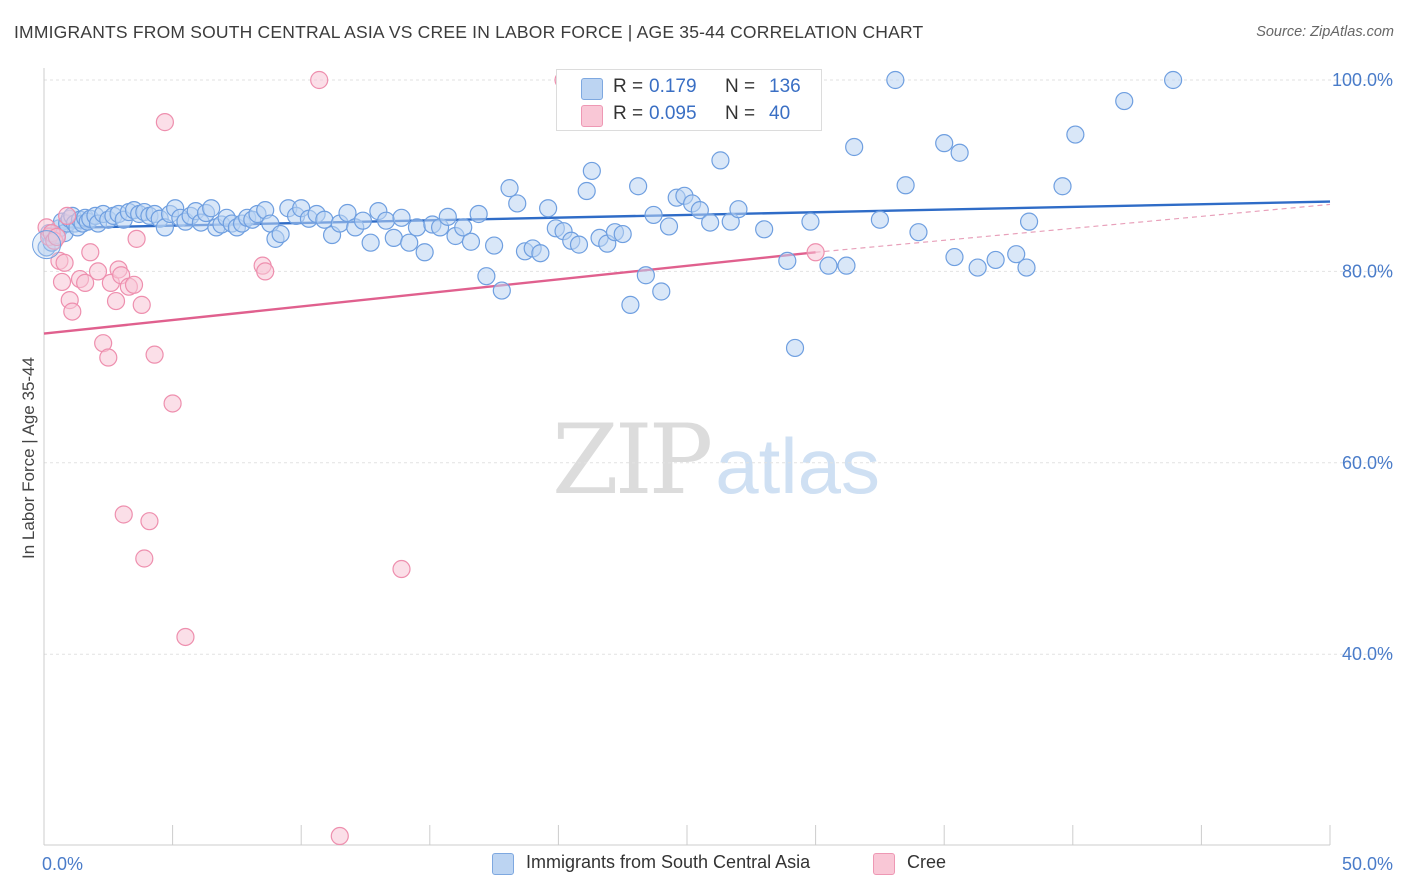 This screenshot has width=1406, height=892. Describe the element at coordinates (668, 862) in the screenshot. I see `legend-label-immigrants: Immigrants from South Central Asia` at that location.